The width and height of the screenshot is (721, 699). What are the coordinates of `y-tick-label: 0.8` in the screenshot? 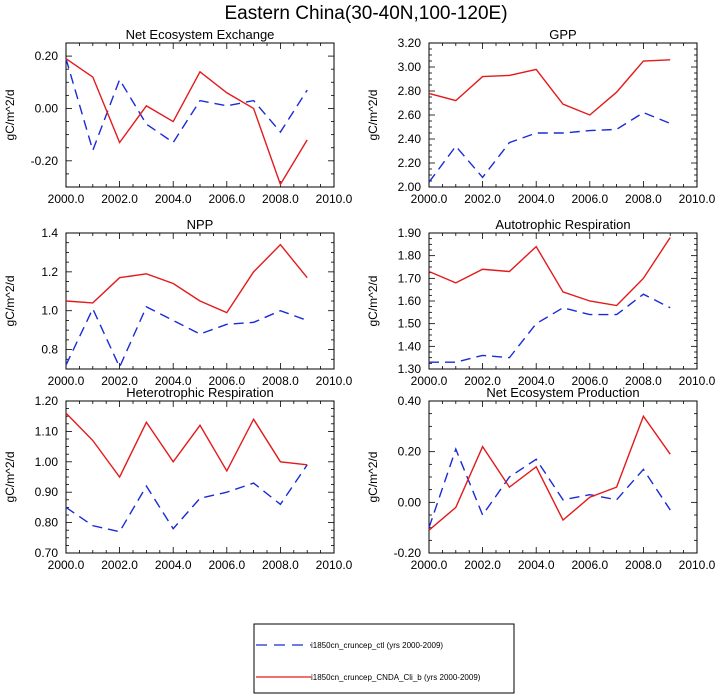 It's located at (49, 350).